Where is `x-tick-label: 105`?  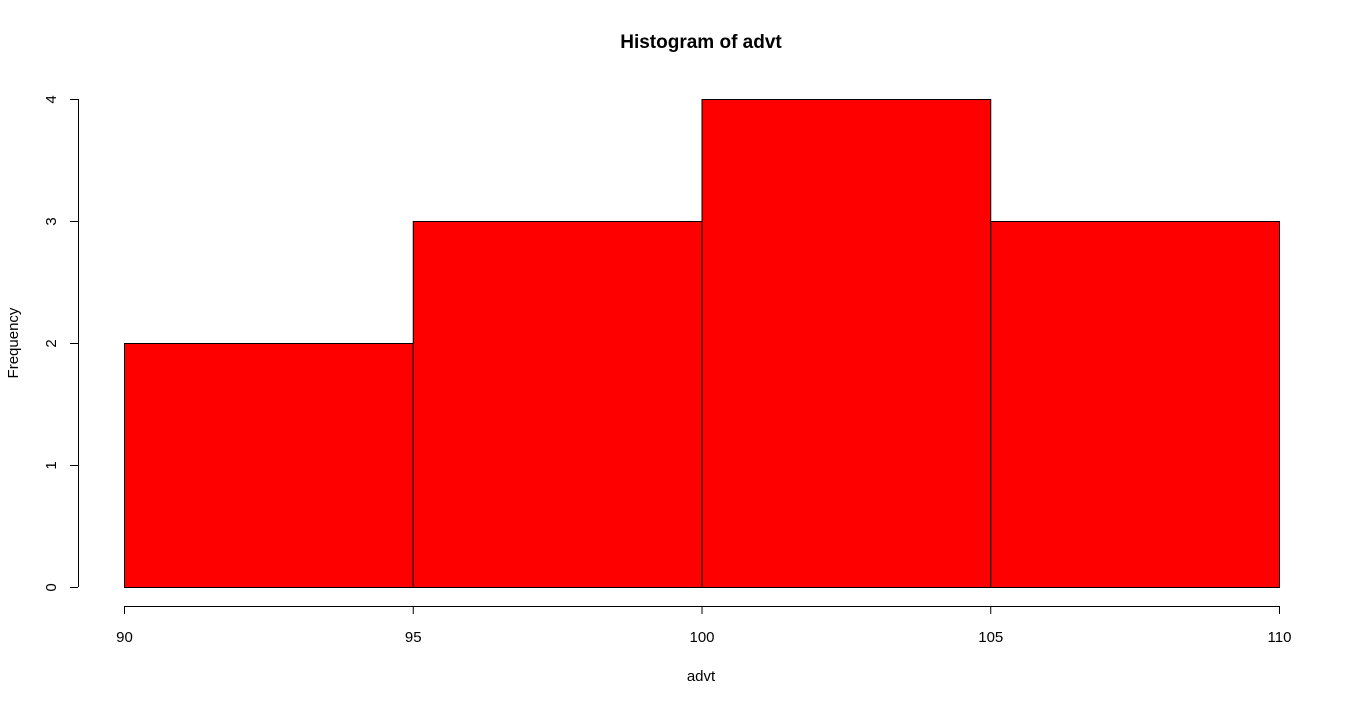 x-tick-label: 105 is located at coordinates (990, 637).